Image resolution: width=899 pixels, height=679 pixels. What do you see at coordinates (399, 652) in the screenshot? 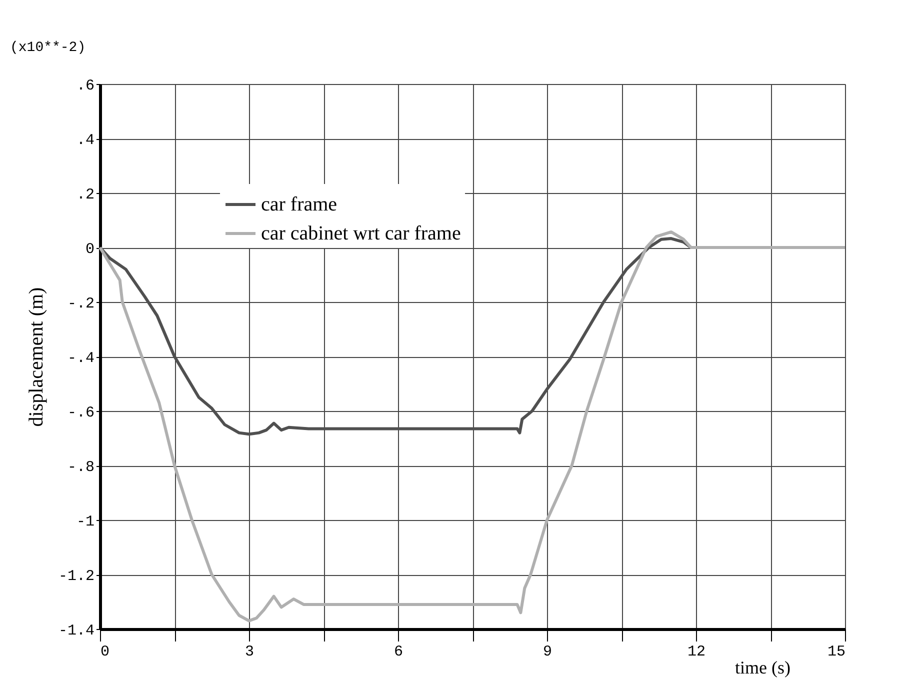
I see `x-tick-label: 6` at bounding box center [399, 652].